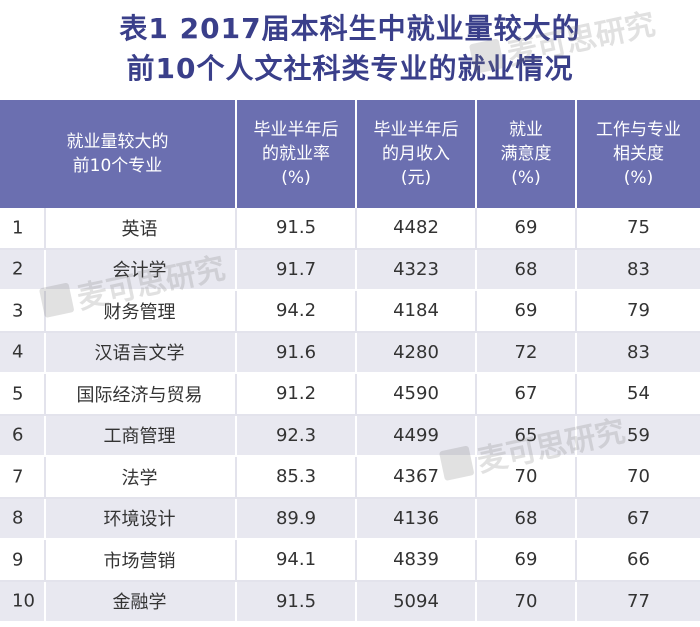  Describe the element at coordinates (18, 269) in the screenshot. I see `cell-rank: 2` at that location.